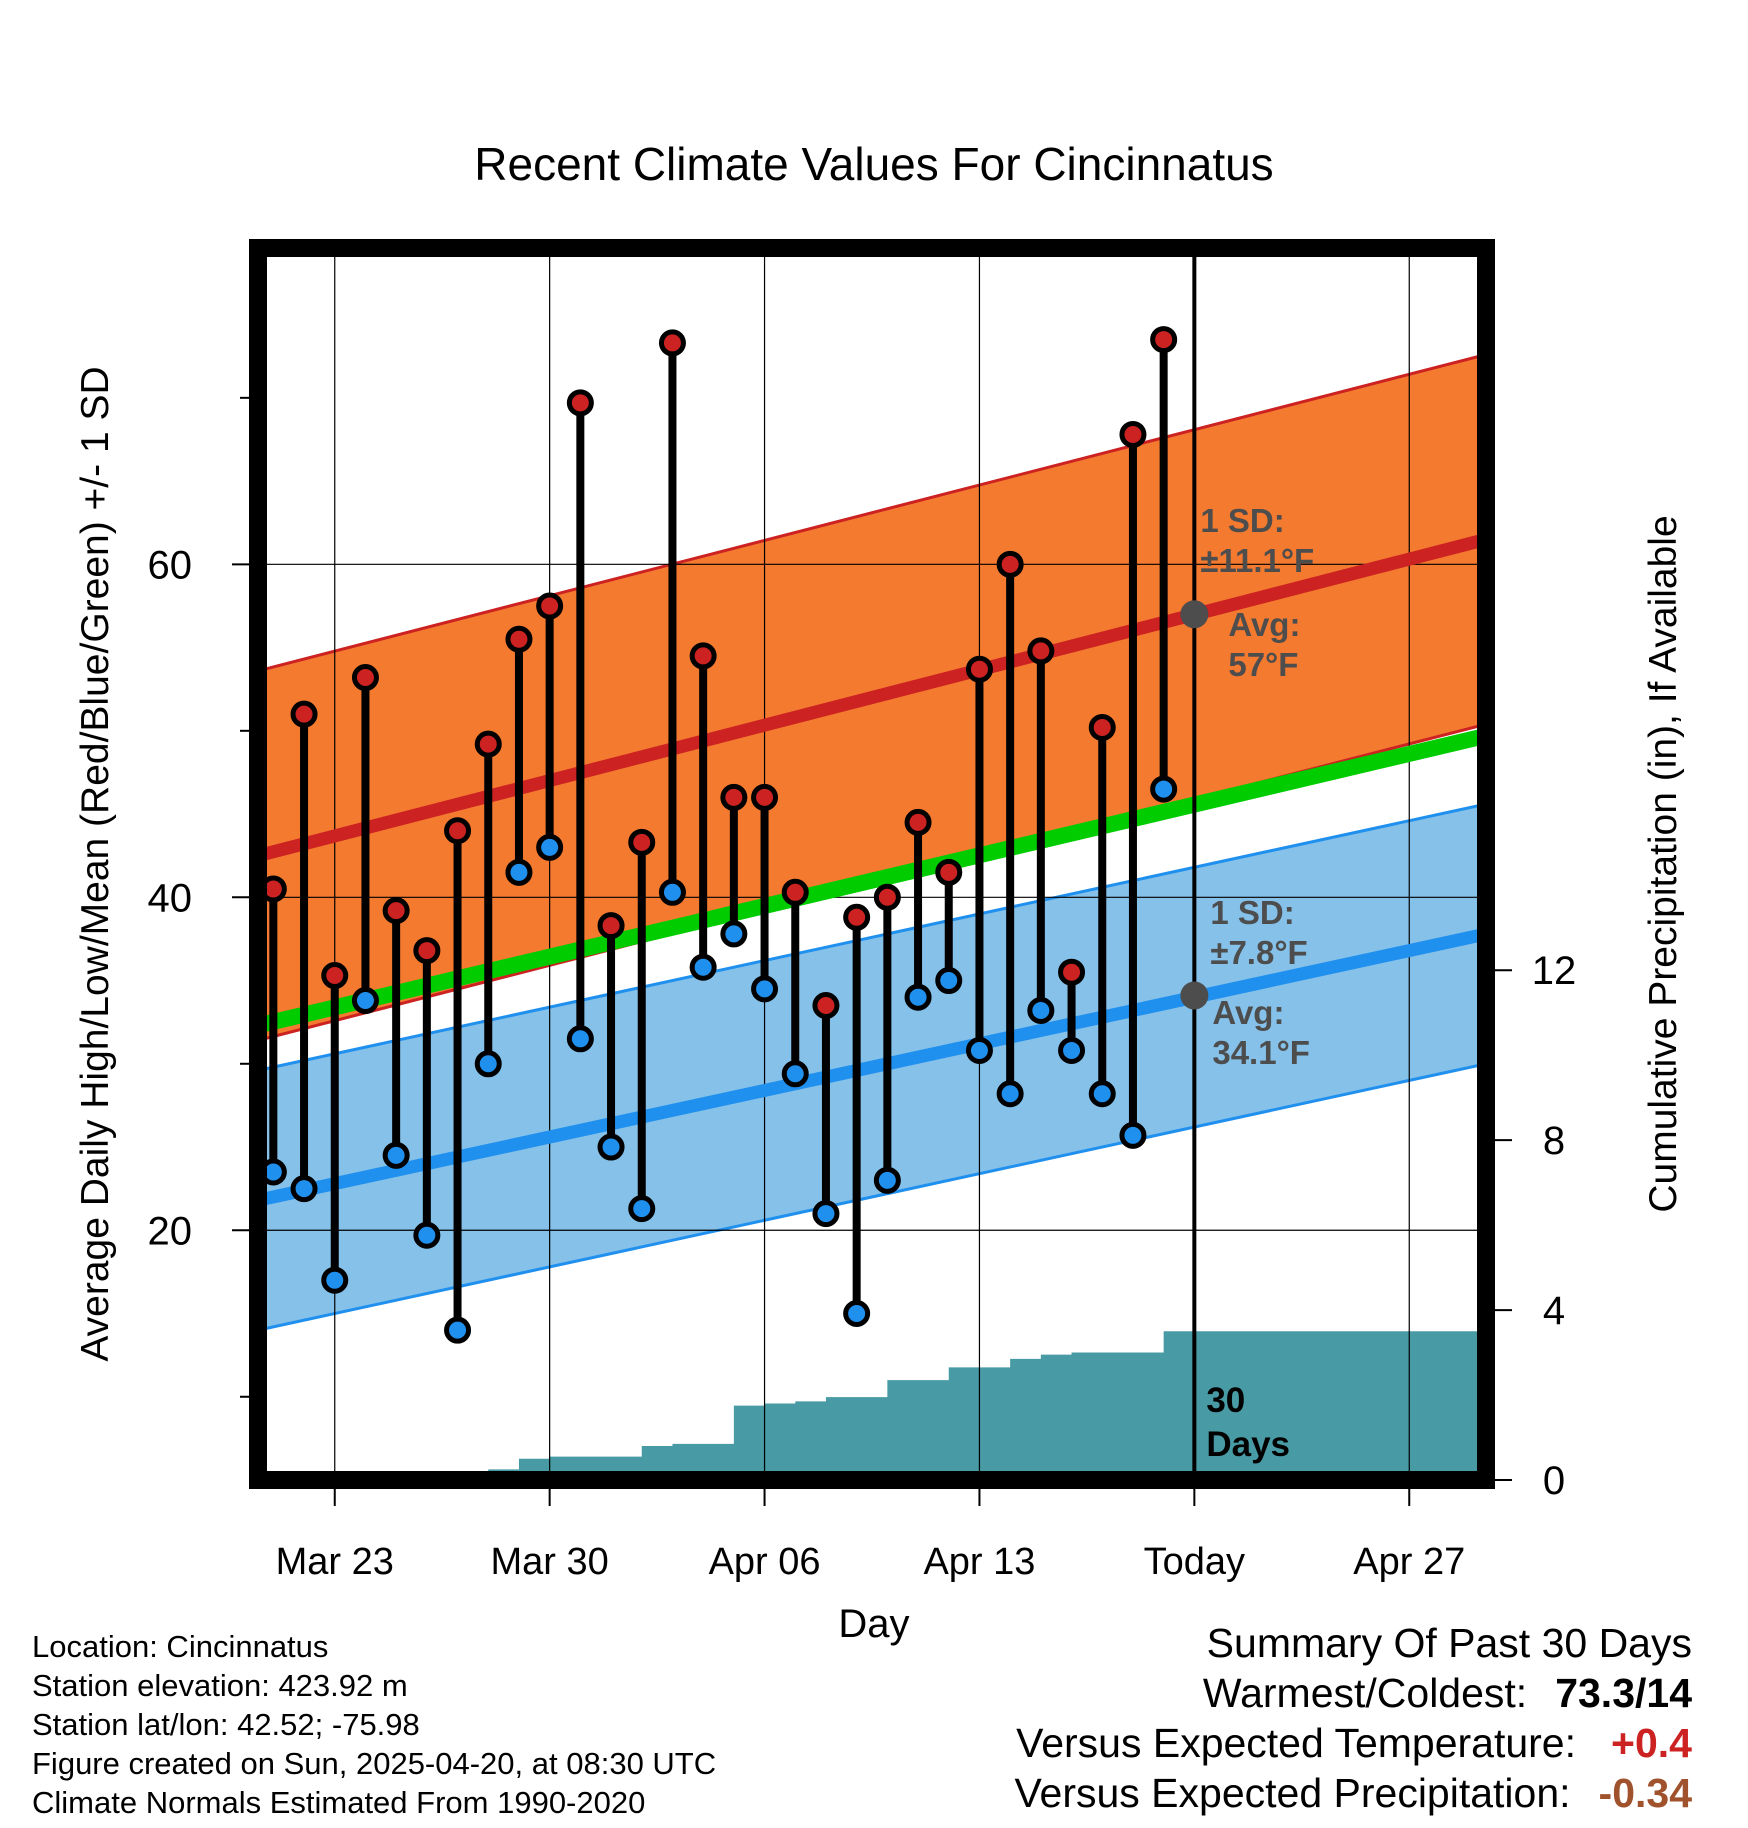 The width and height of the screenshot is (1748, 1828). What do you see at coordinates (1194, 614) in the screenshot?
I see `high-avg-marker` at bounding box center [1194, 614].